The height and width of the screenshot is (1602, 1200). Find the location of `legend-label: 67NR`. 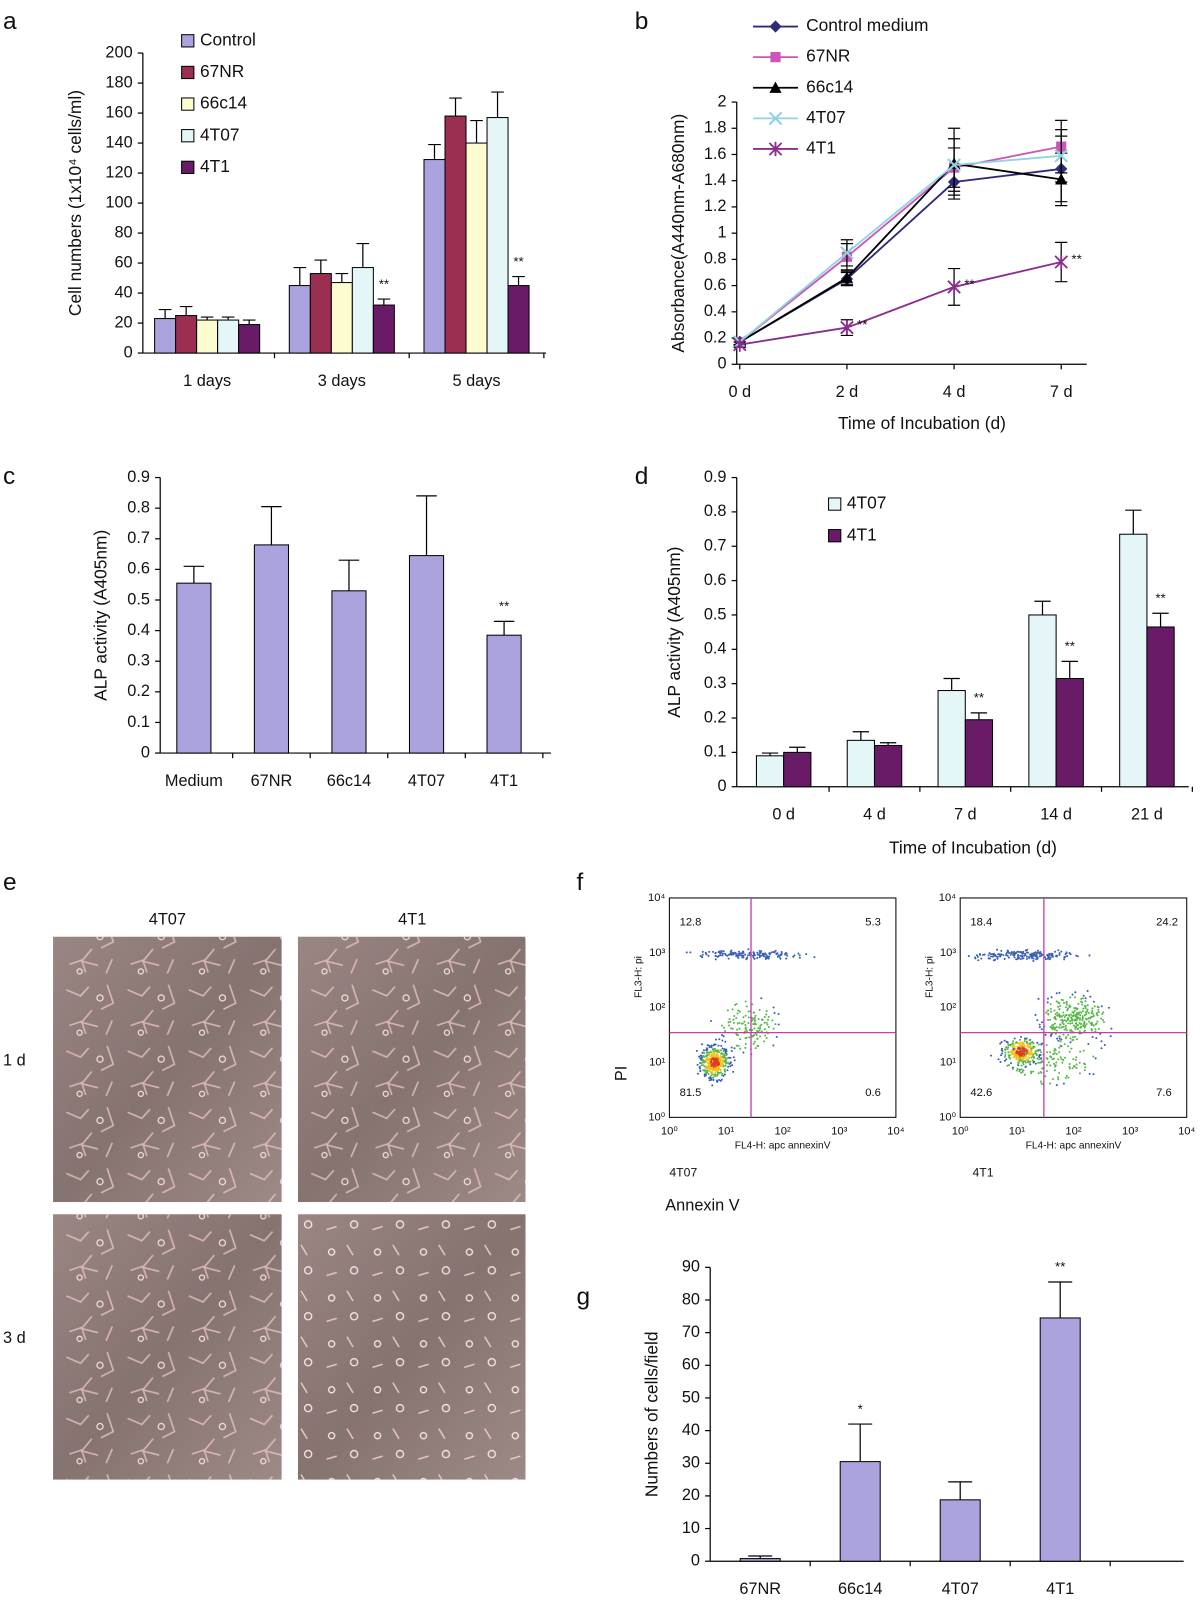

legend-label: 67NR is located at coordinates (828, 56).